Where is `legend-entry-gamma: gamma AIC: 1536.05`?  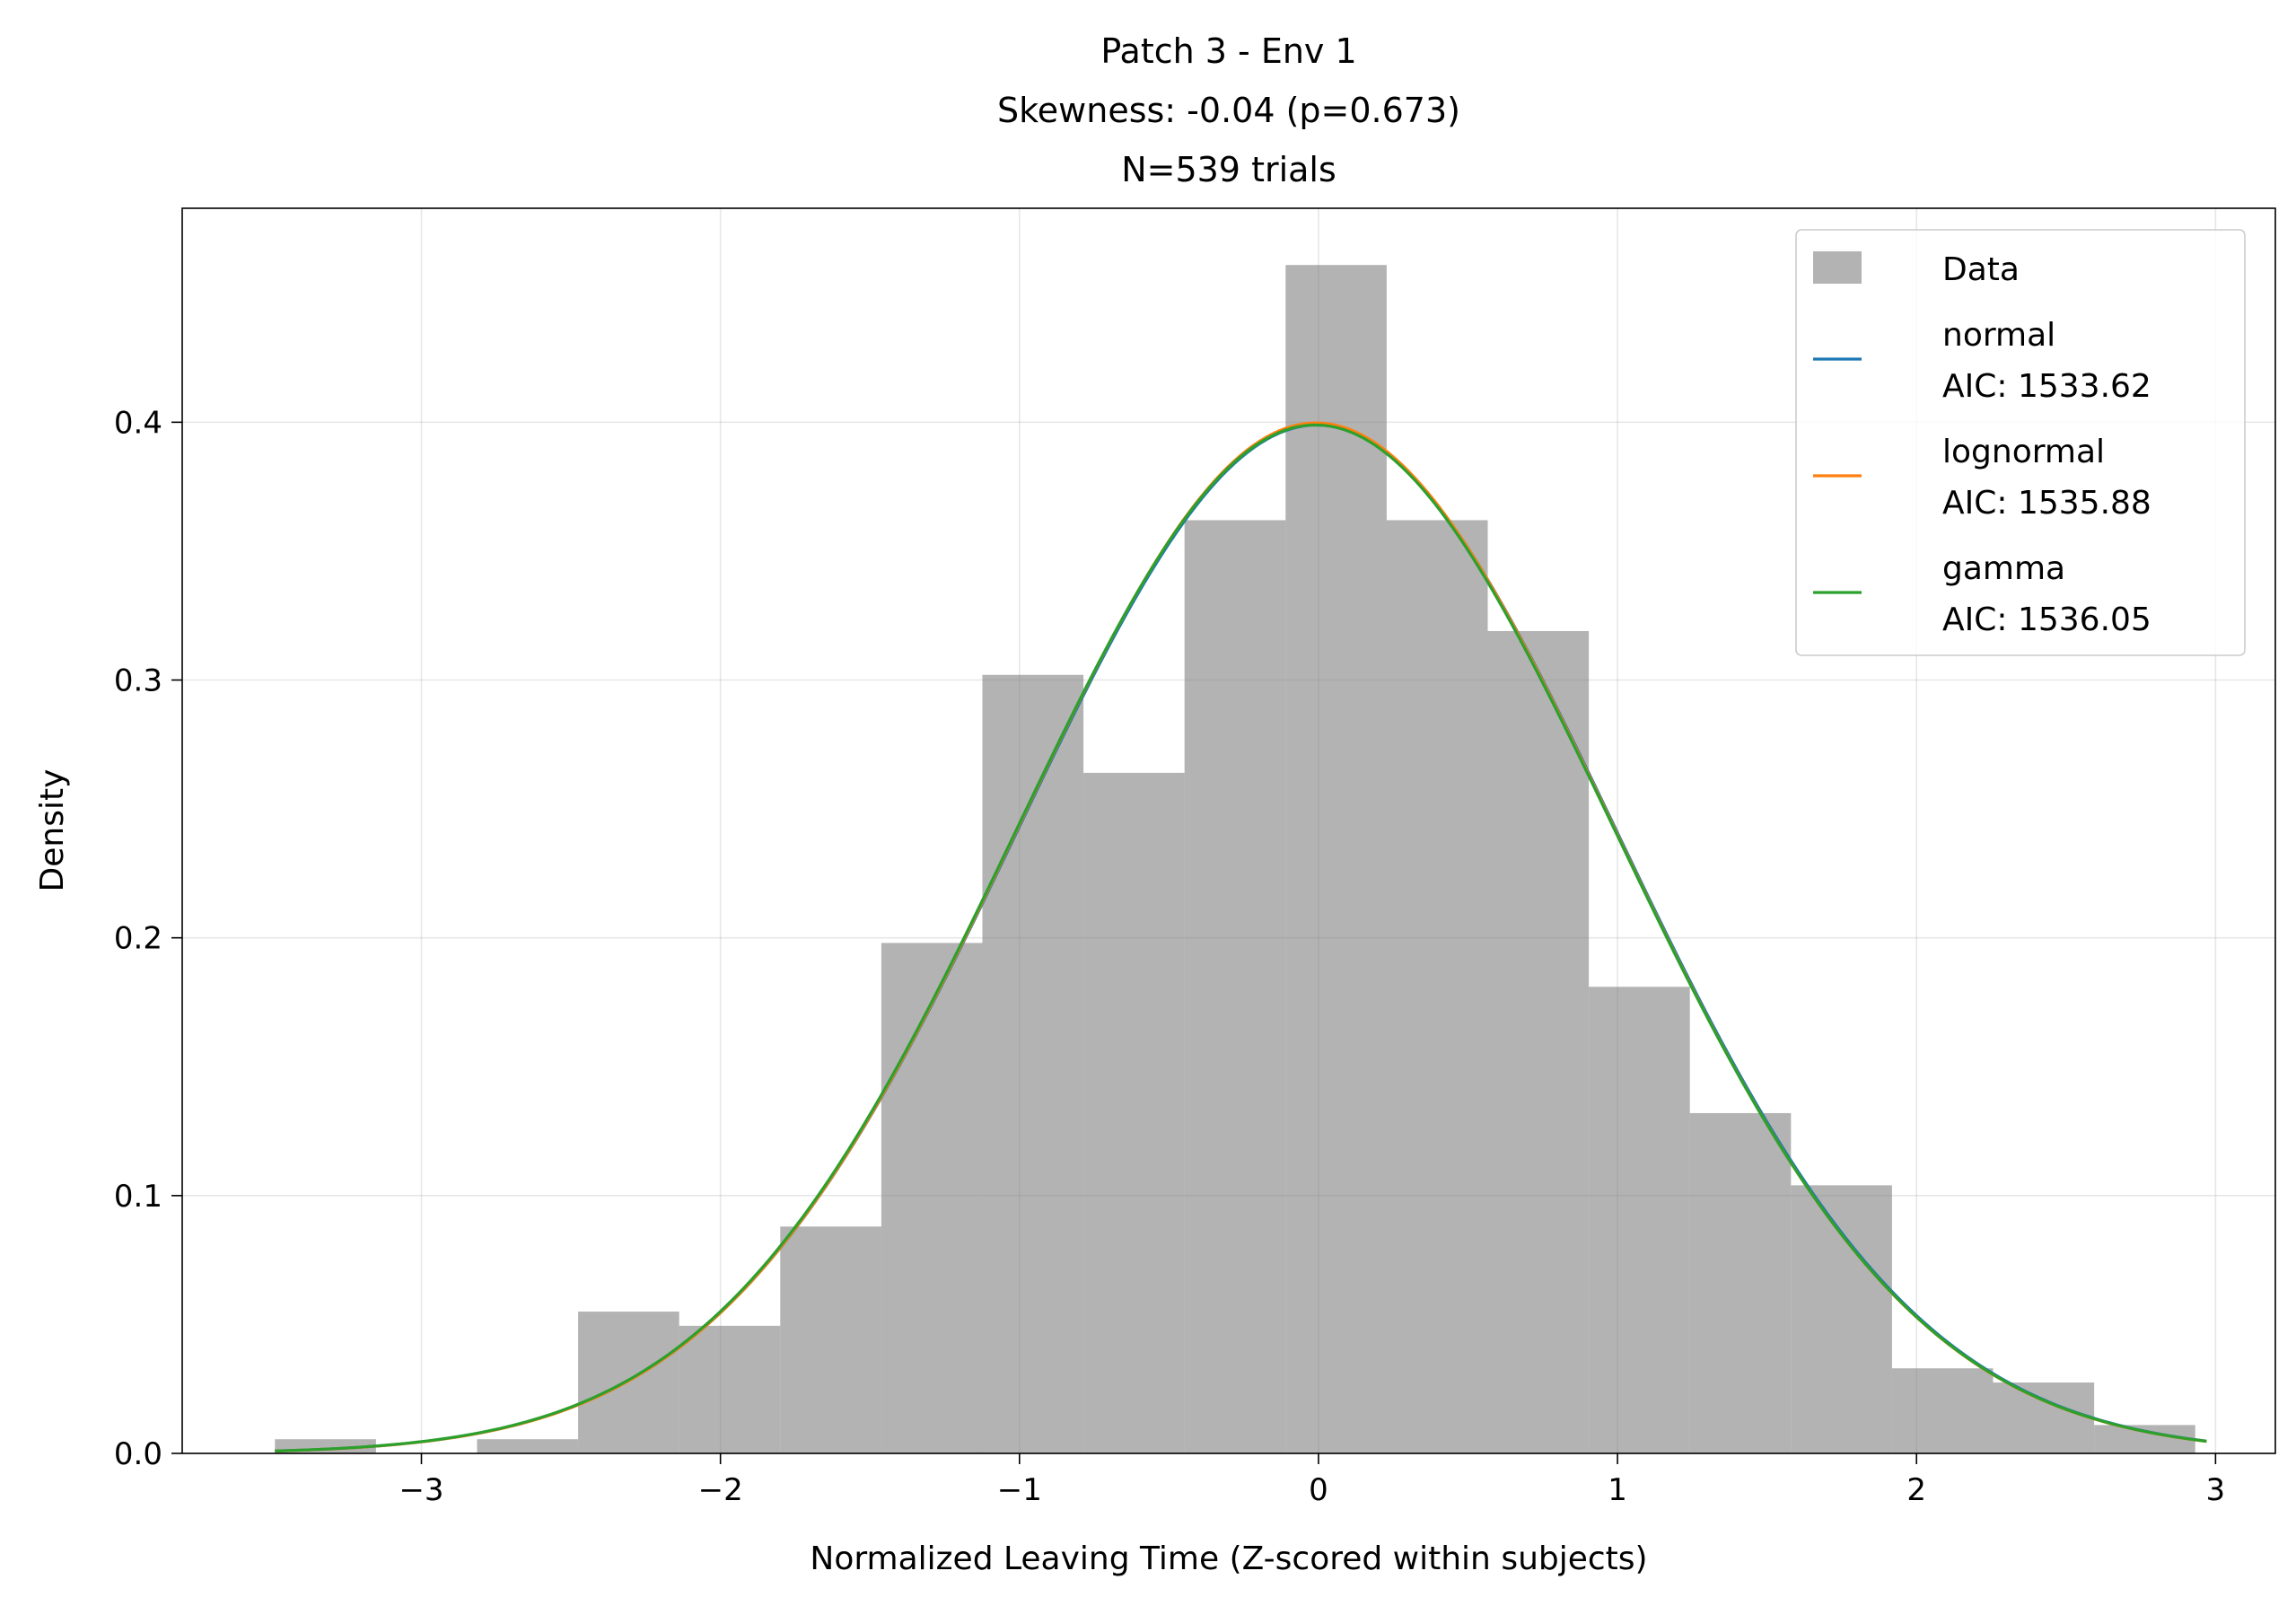 legend-entry-gamma: gamma AIC: 1536.05 is located at coordinates (1982, 594).